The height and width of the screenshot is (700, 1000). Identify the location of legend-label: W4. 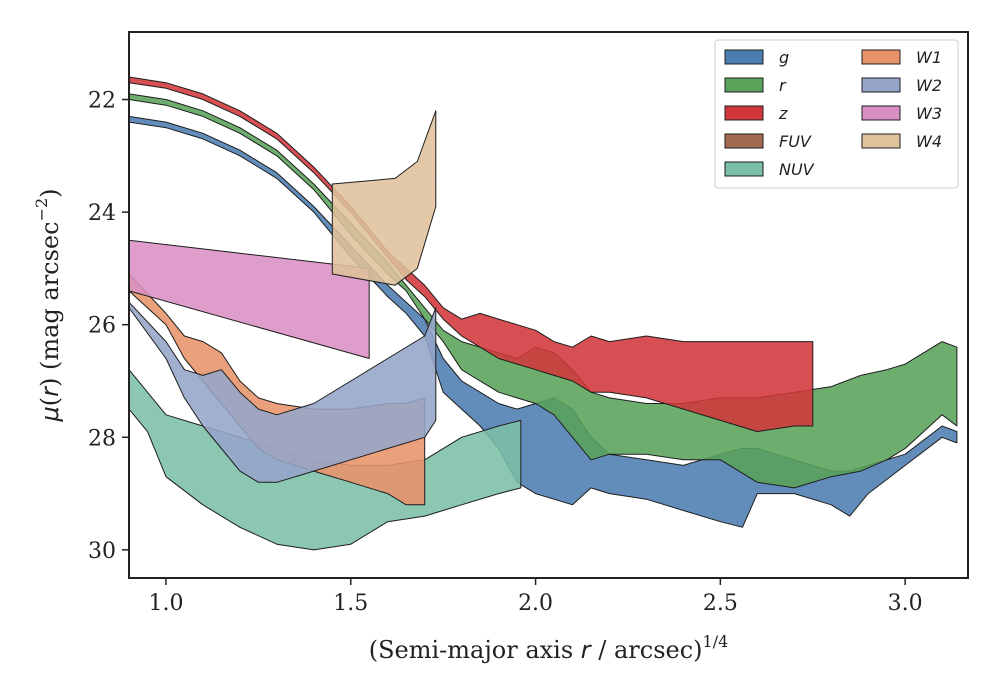
(929, 141).